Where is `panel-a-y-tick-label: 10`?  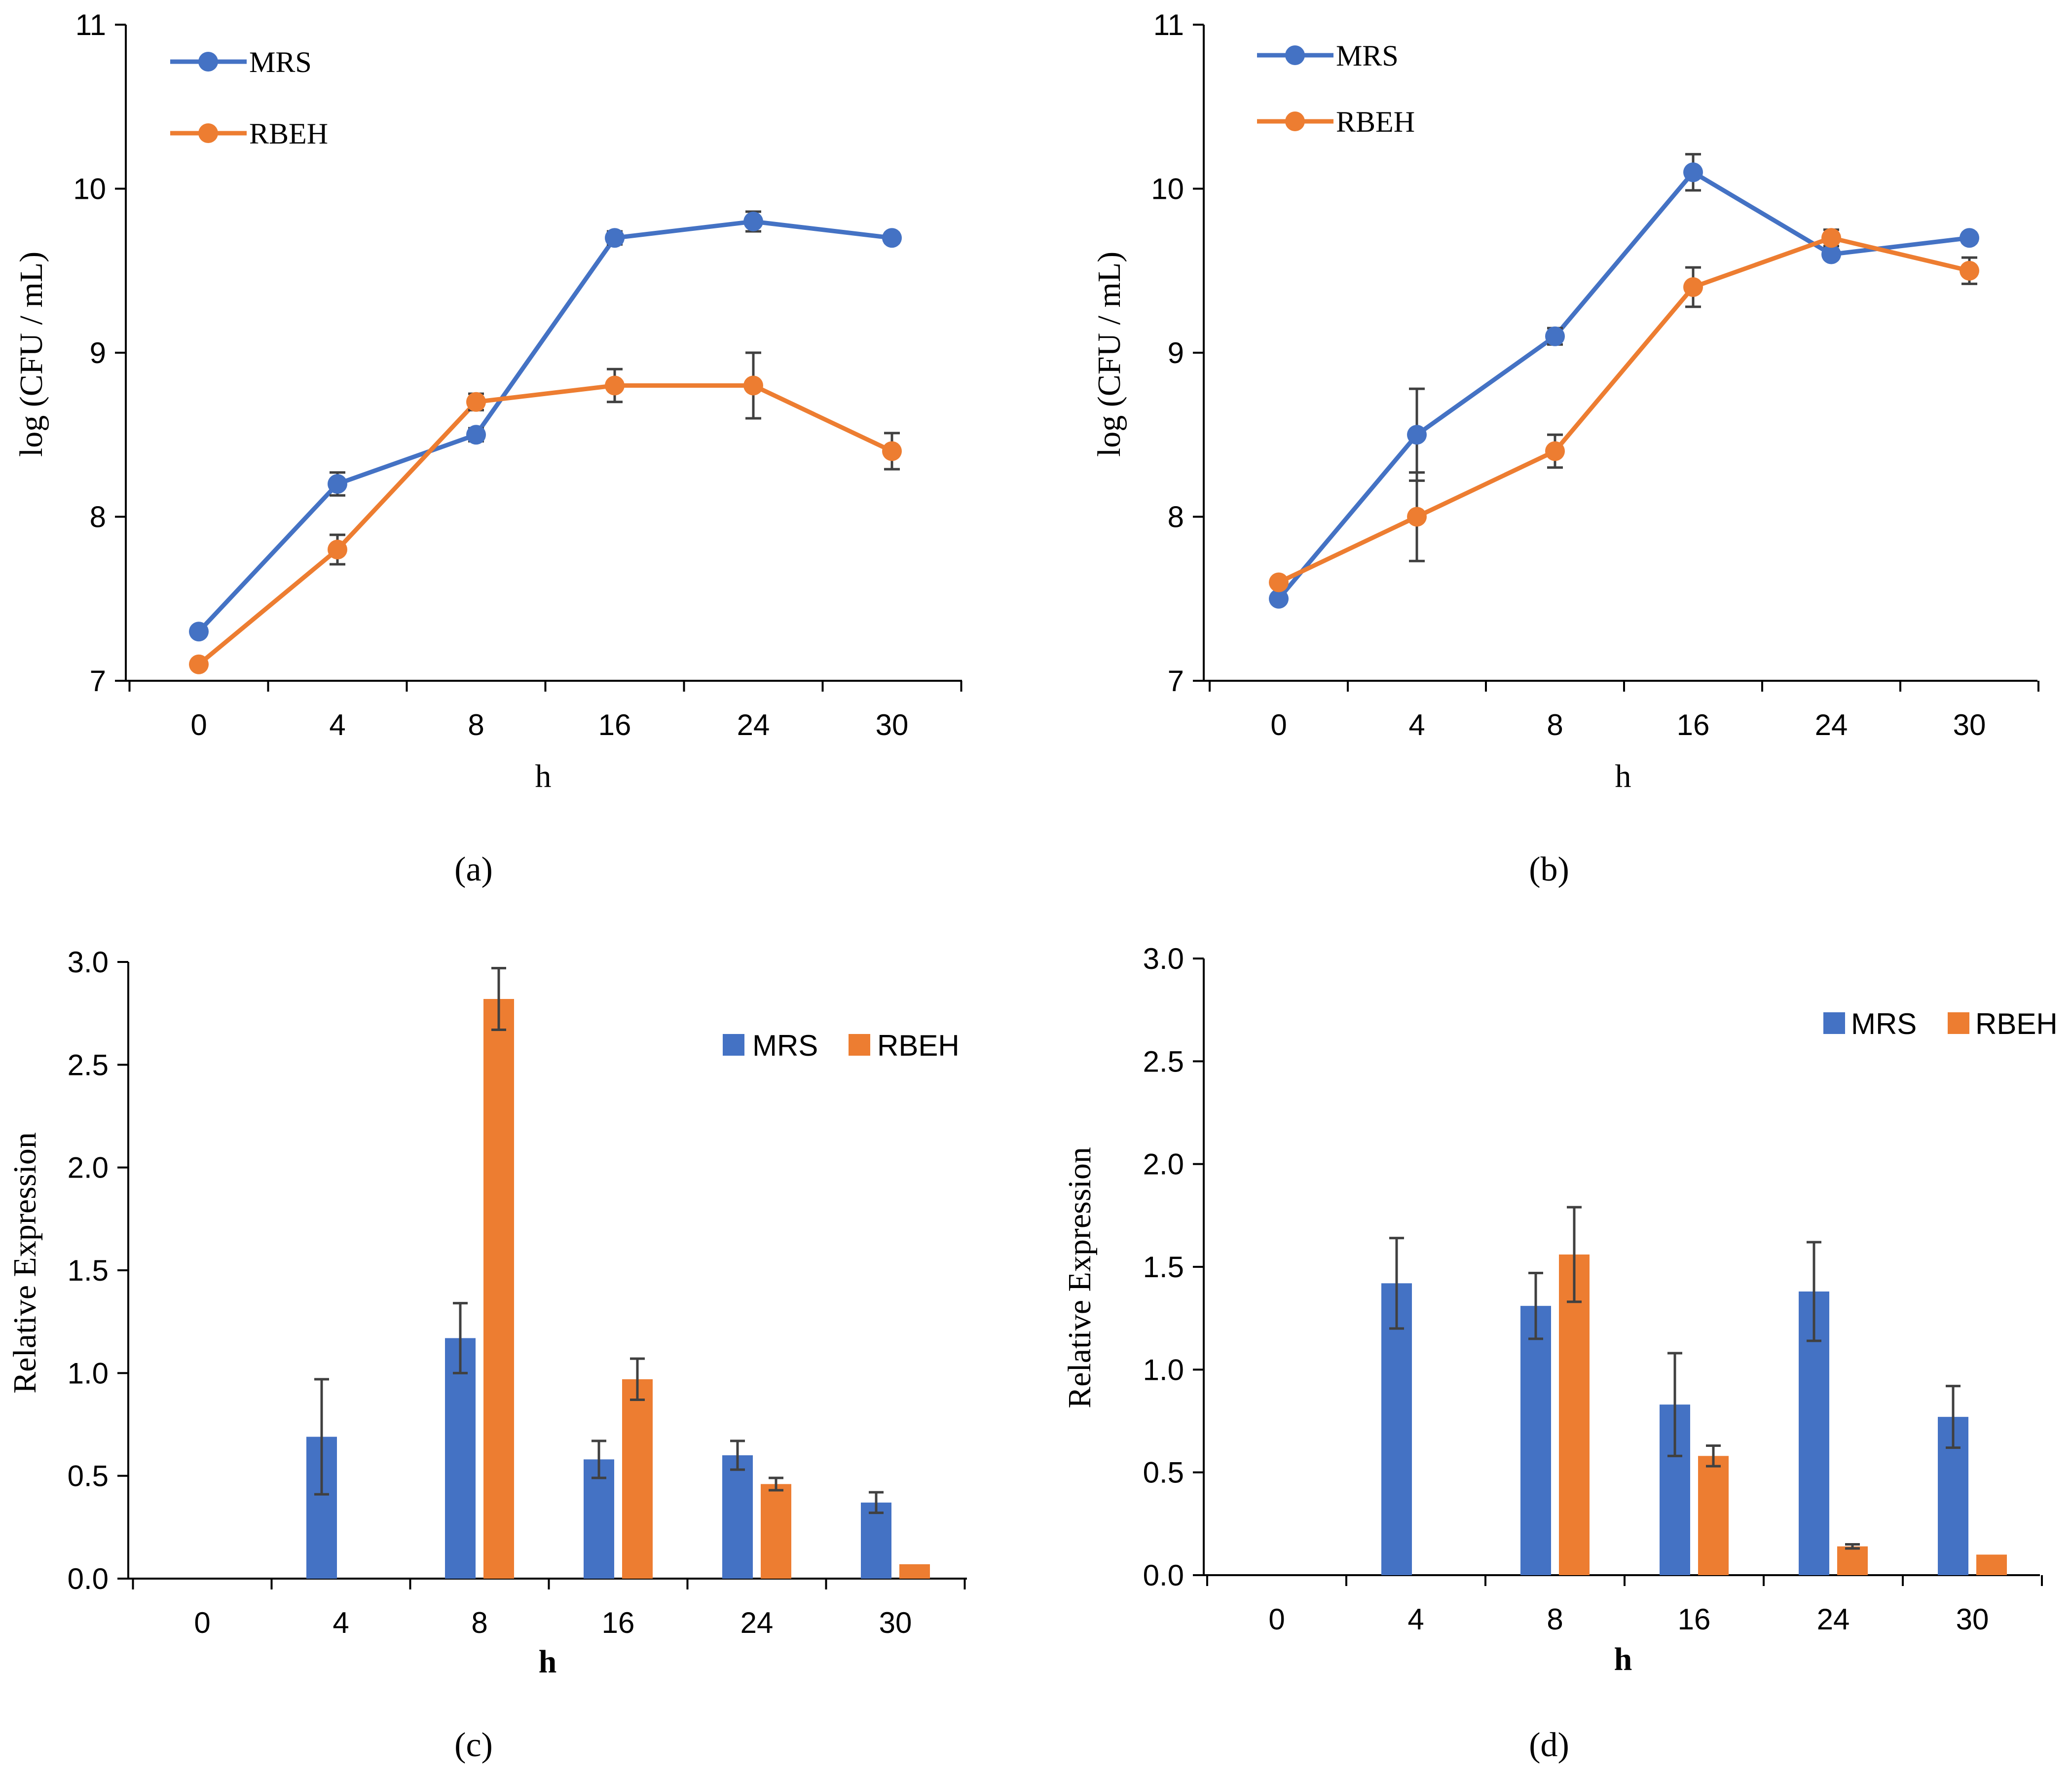
panel-a-y-tick-label: 10 is located at coordinates (90, 189).